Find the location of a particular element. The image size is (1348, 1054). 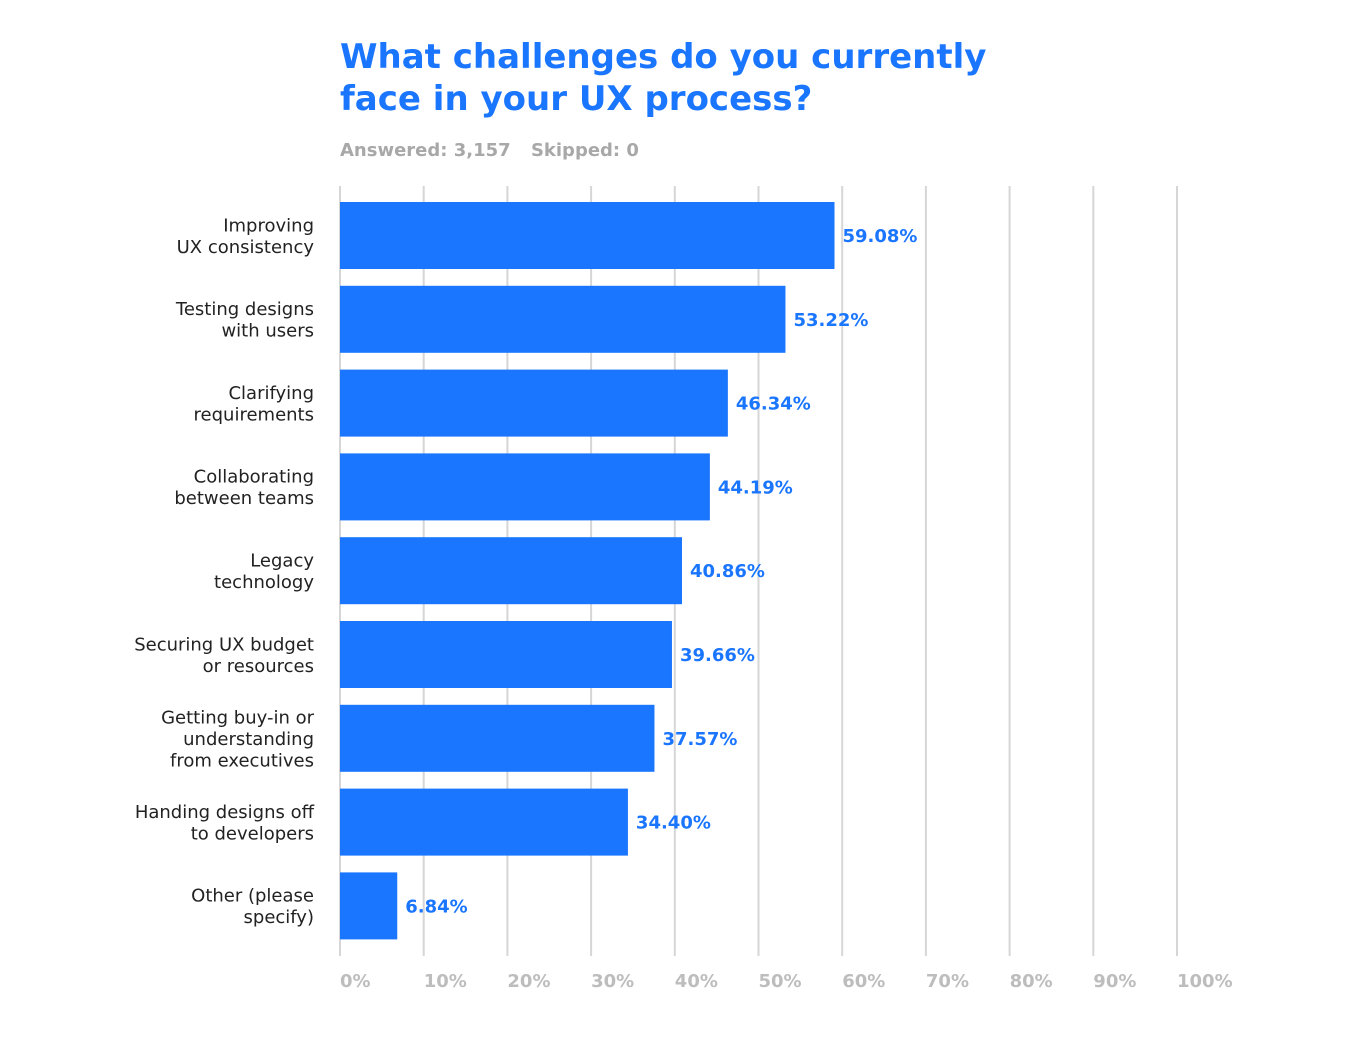

category-label-line: or resources is located at coordinates (258, 666).